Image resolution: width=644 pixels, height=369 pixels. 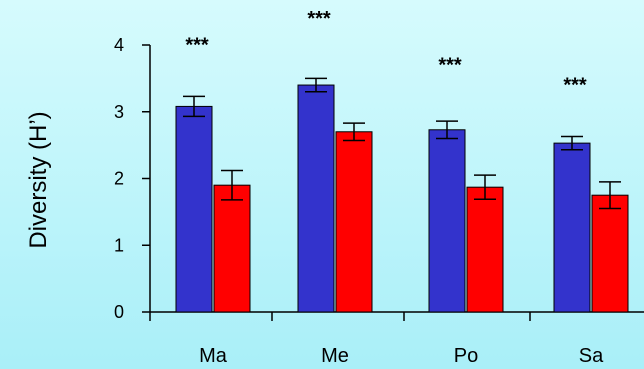 I want to click on x-tick-label-ma: Ma, so click(x=213, y=356).